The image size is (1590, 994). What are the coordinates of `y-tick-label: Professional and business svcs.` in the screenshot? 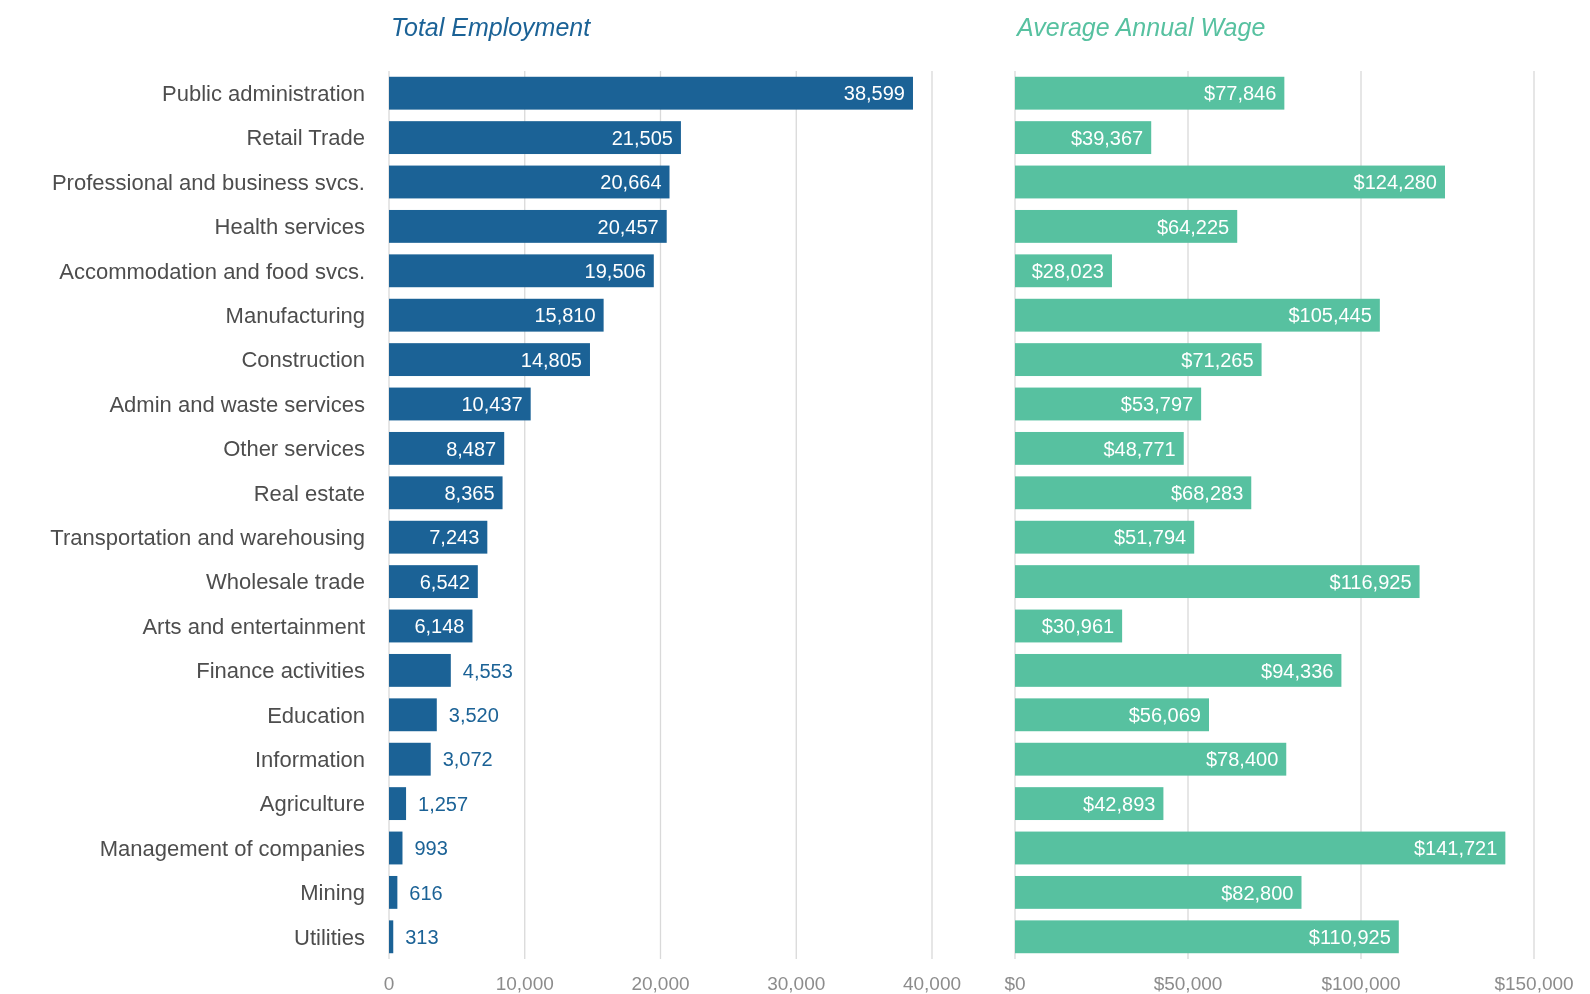 It's located at (208, 182).